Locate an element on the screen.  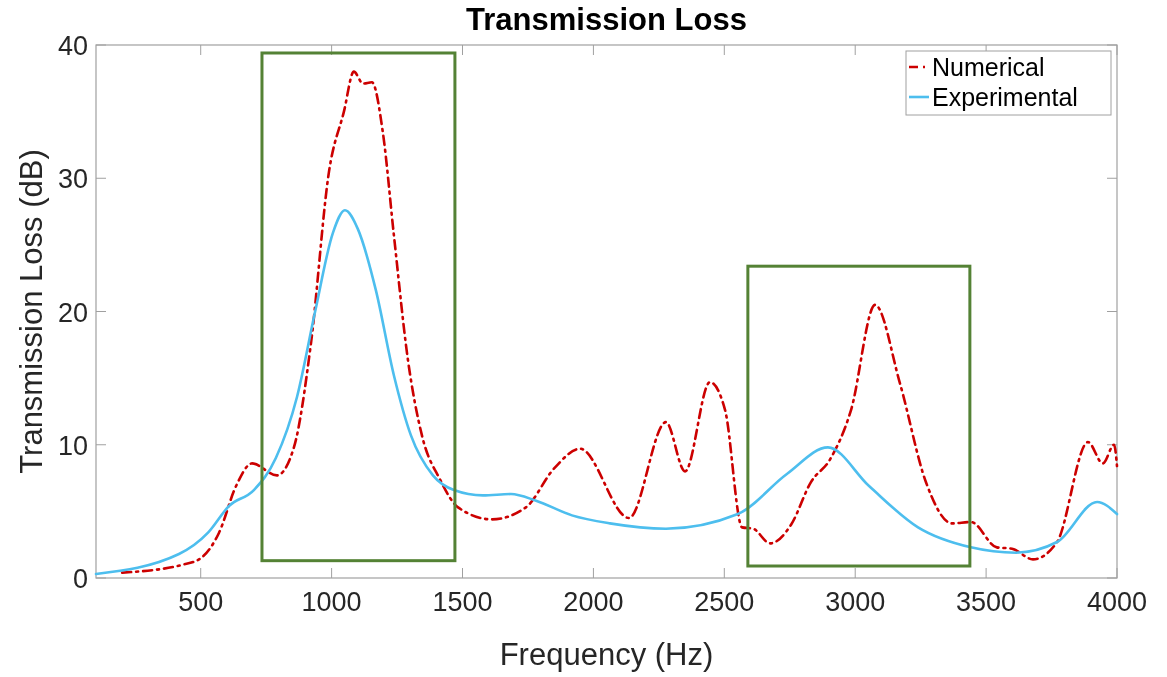
x-tick-label: 3000 is located at coordinates (855, 602).